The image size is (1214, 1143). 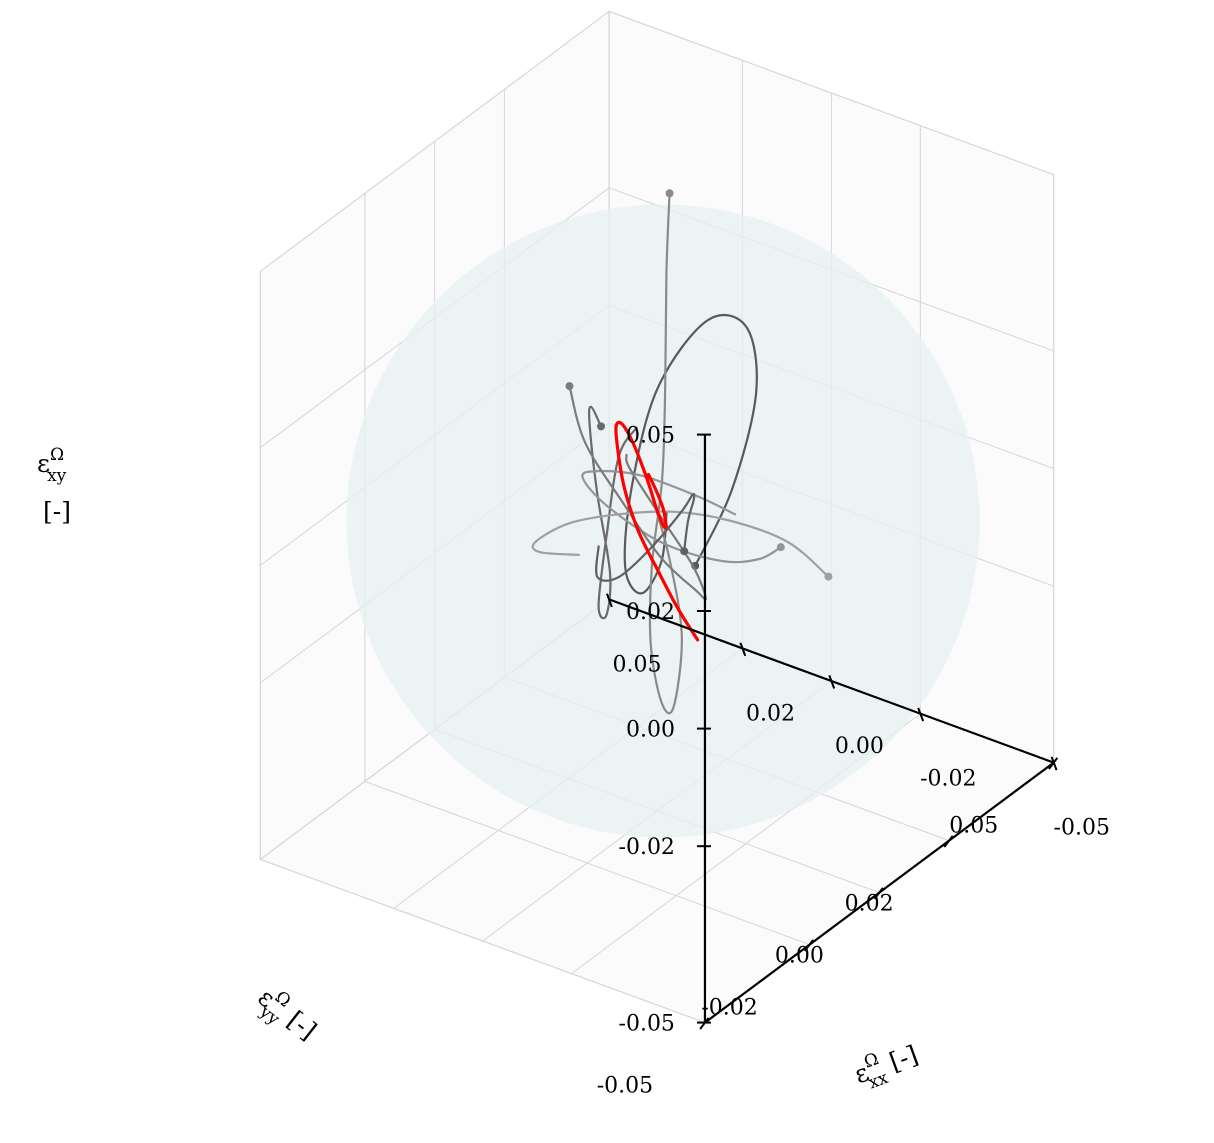 I want to click on x-tick-label: 0.05, so click(x=637, y=664).